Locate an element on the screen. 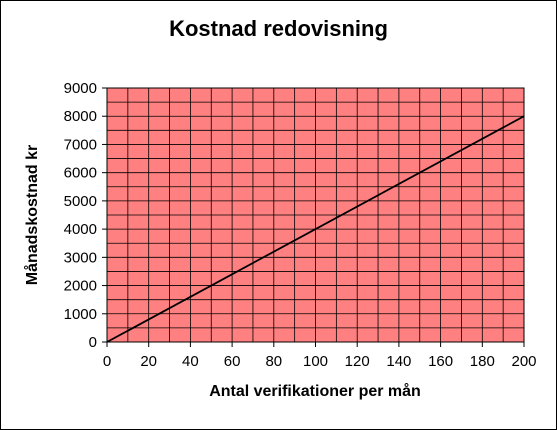 The height and width of the screenshot is (430, 557). x-tick-label: 20 is located at coordinates (148, 361).